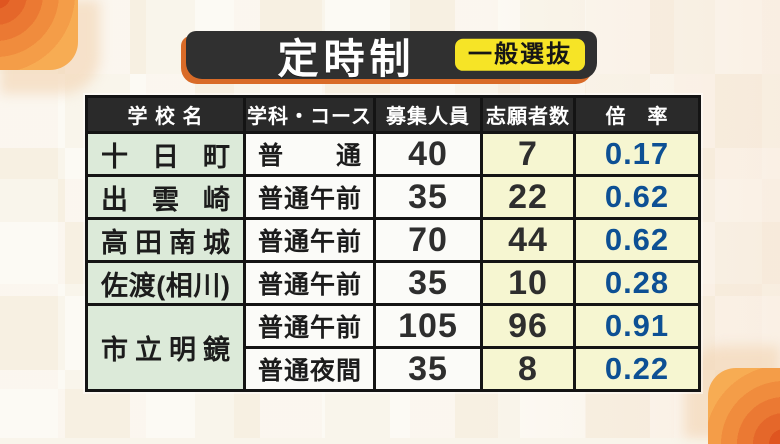 Image resolution: width=780 pixels, height=444 pixels. Describe the element at coordinates (637, 154) in the screenshot. I see `ratio-cell: 0.17` at that location.